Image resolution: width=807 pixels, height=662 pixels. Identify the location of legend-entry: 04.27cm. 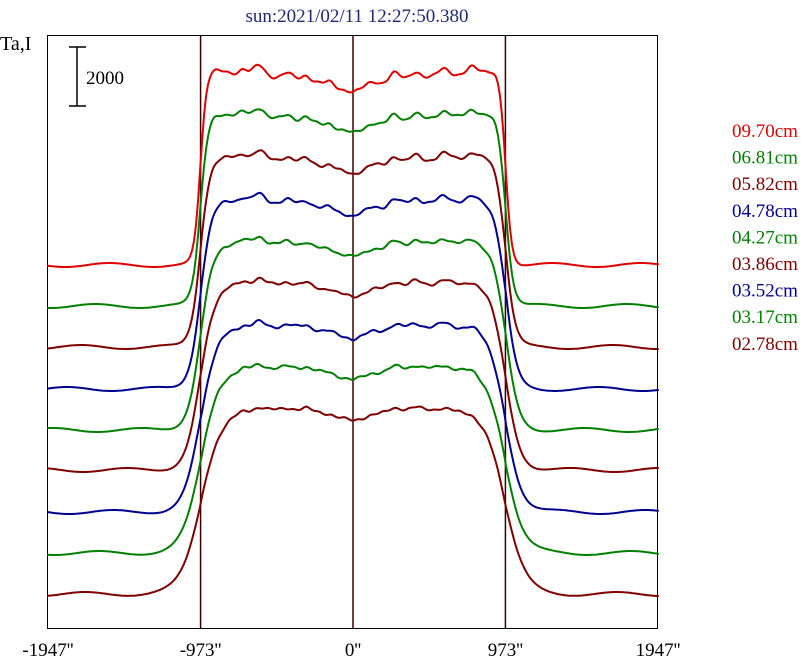
(765, 237).